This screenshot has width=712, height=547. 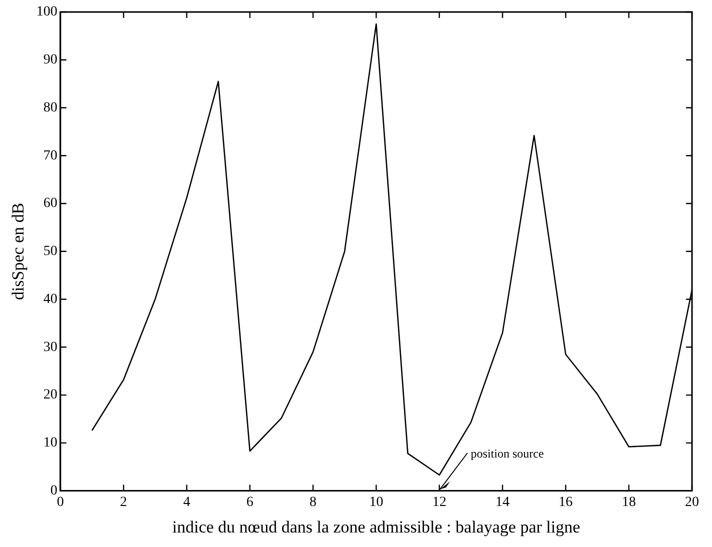 What do you see at coordinates (50, 108) in the screenshot?
I see `y-tick-label: 80` at bounding box center [50, 108].